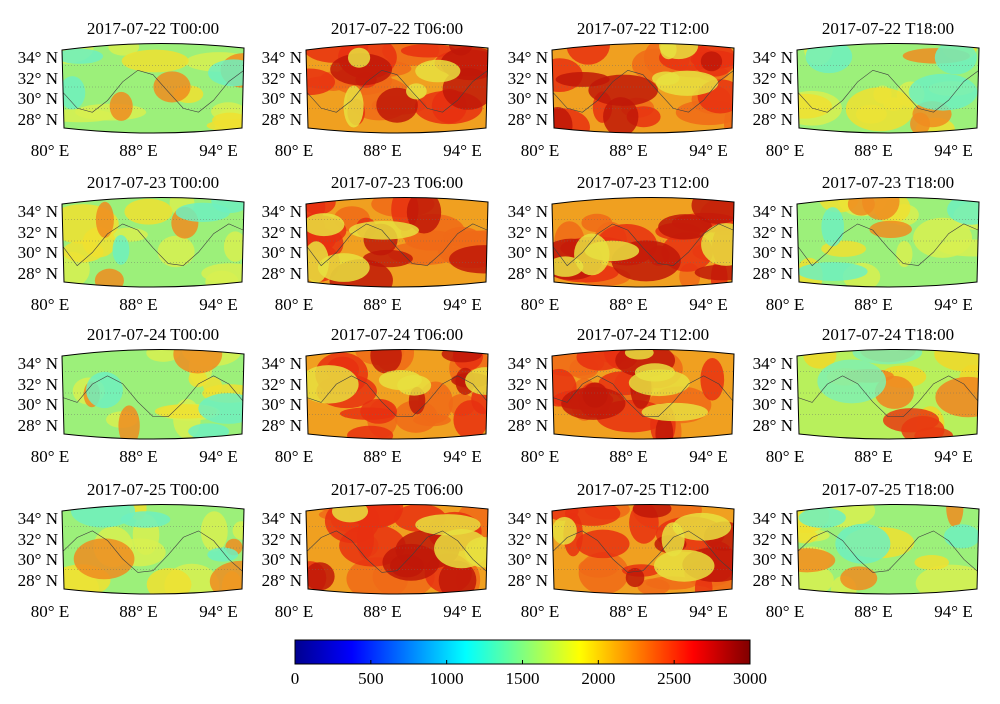 This screenshot has height=704, width=1000. Describe the element at coordinates (750, 678) in the screenshot. I see `colorbar-tick-label: 3000` at that location.